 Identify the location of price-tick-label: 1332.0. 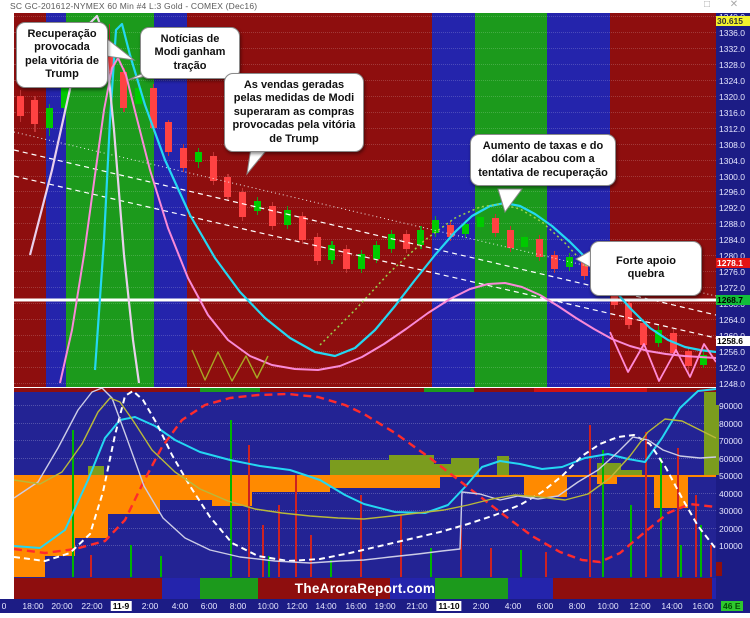
(732, 48).